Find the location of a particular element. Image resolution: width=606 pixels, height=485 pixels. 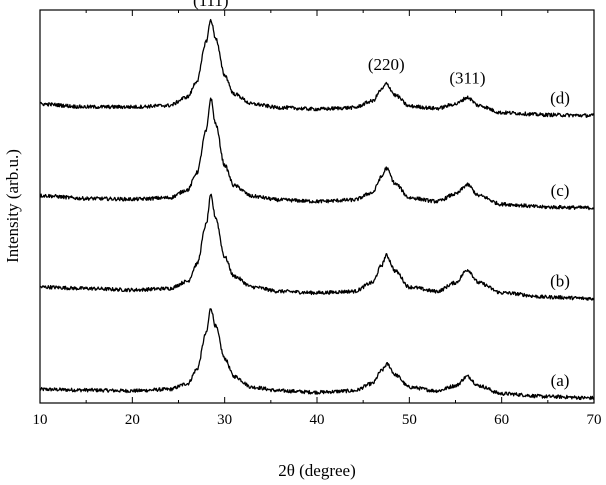

x-axis-tick-labels: 10 20 30 40 50 60 70 is located at coordinates (317, 420).